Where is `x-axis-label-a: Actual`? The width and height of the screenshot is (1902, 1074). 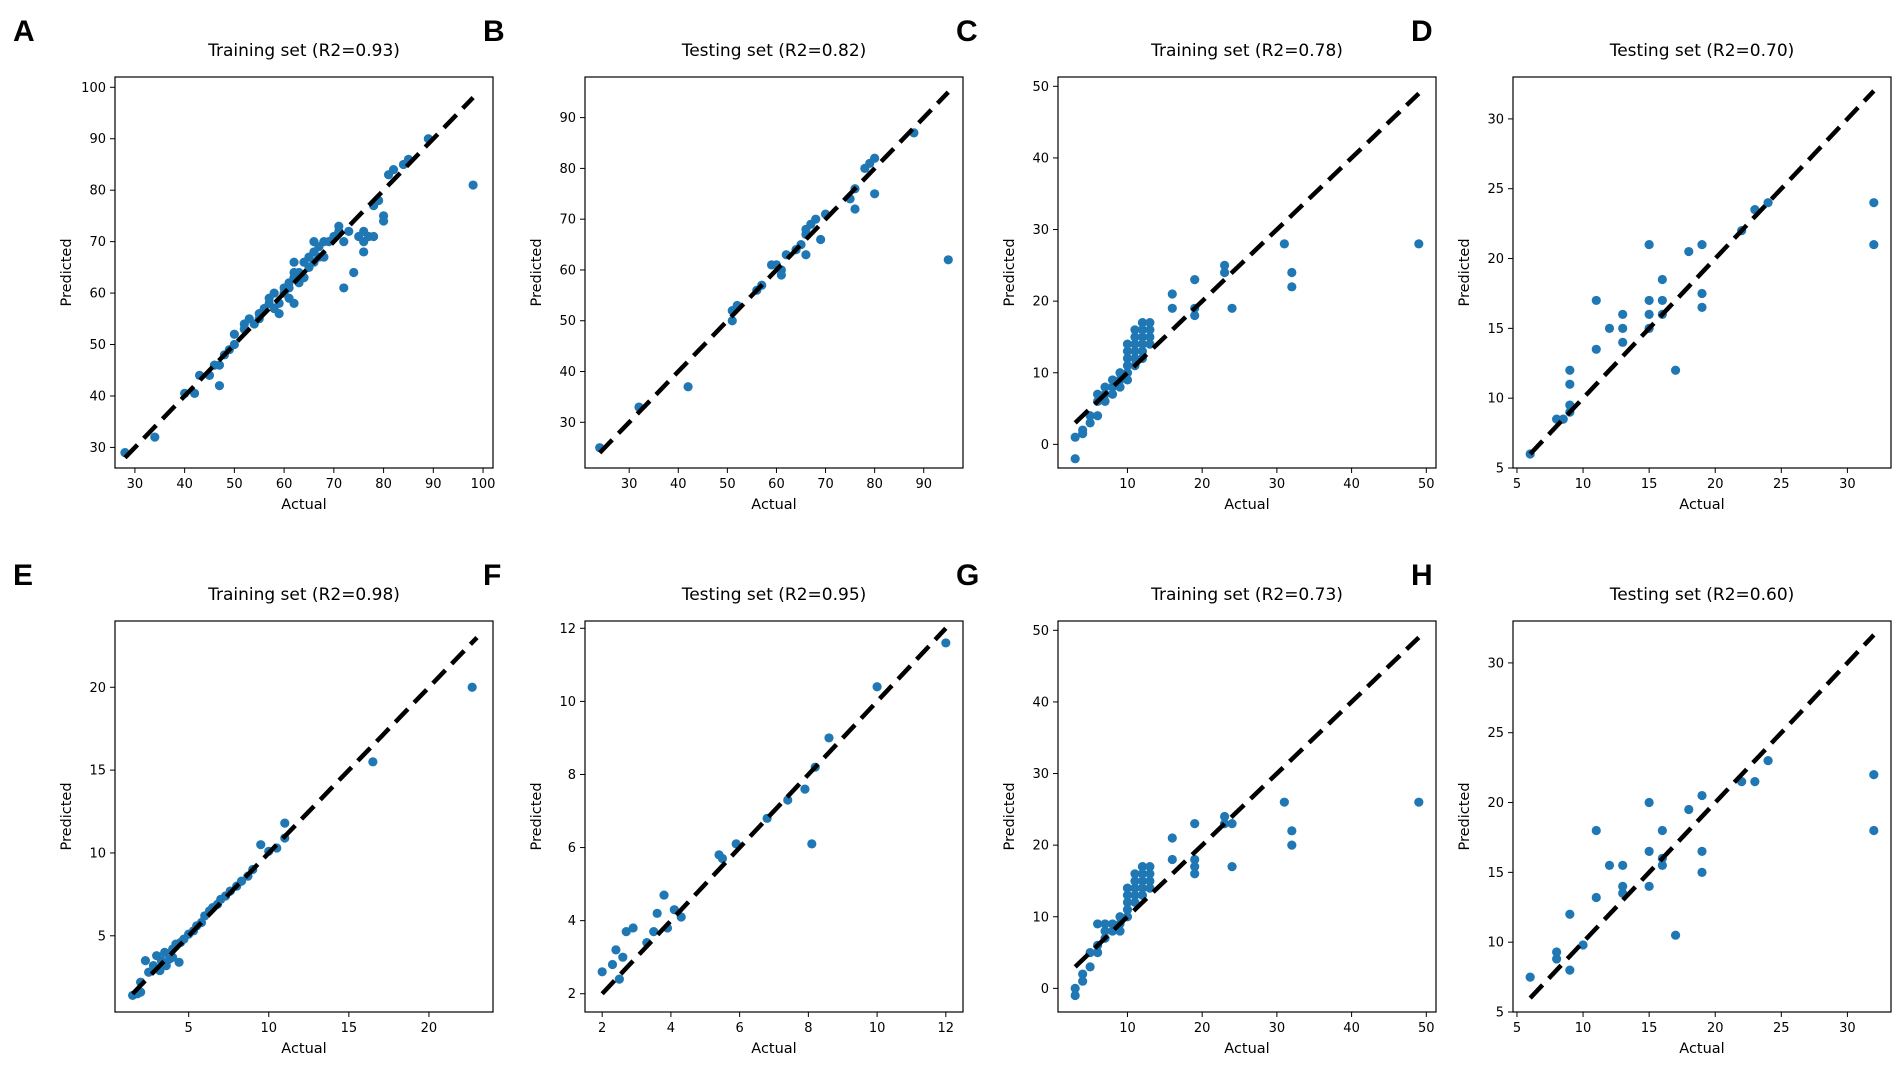 x-axis-label-a: Actual is located at coordinates (303, 505).